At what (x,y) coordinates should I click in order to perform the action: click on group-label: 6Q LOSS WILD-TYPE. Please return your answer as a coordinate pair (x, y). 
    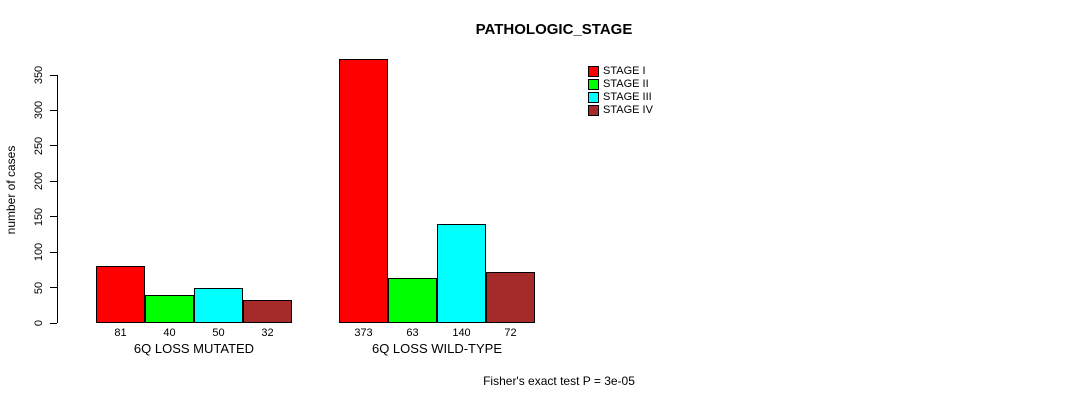
    Looking at the image, I should click on (437, 348).